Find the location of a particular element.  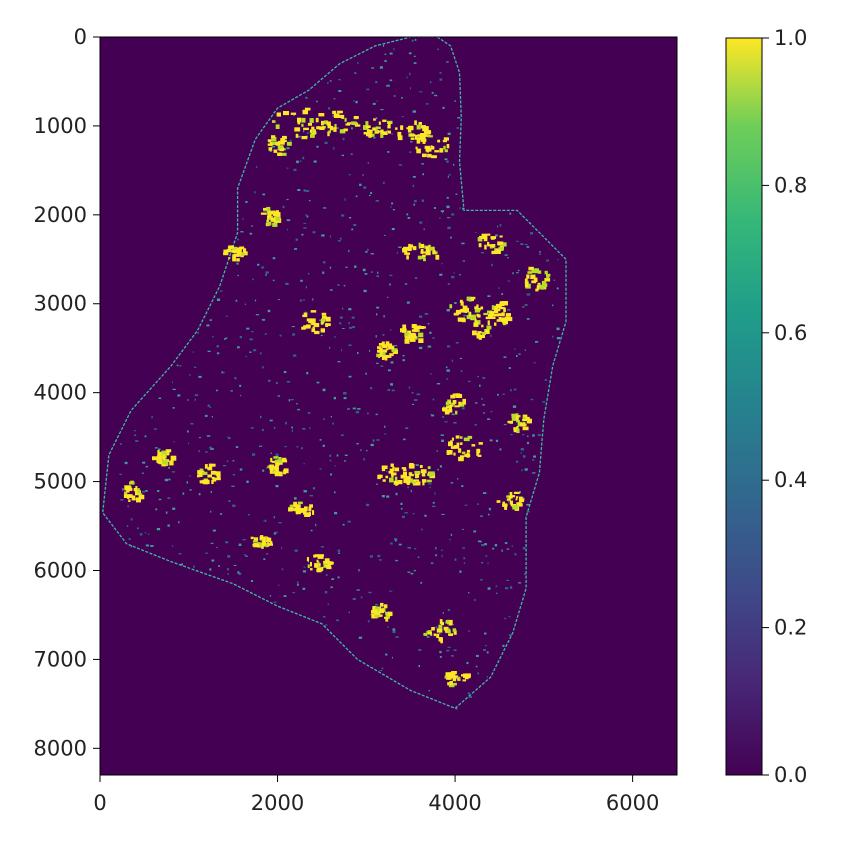

x-tick-label: 4000 is located at coordinates (454, 803).